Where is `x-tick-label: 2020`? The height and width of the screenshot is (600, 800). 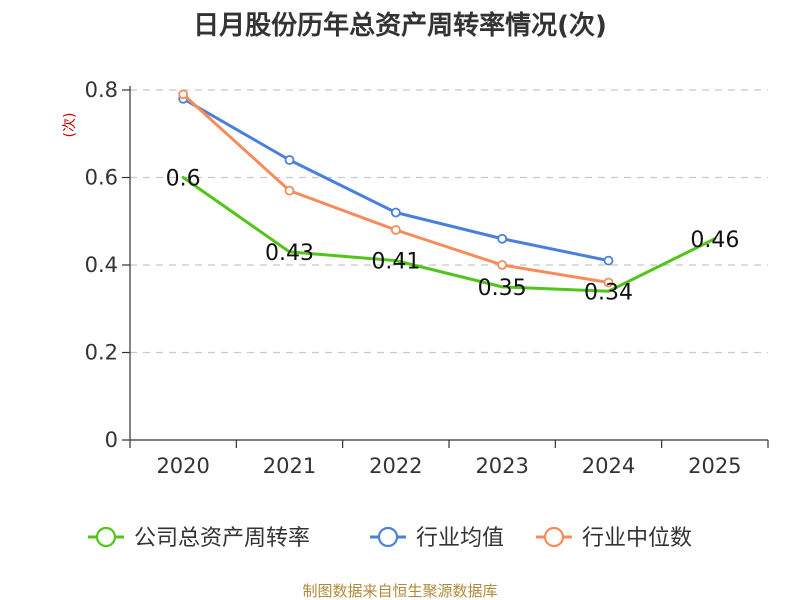 x-tick-label: 2020 is located at coordinates (182, 466).